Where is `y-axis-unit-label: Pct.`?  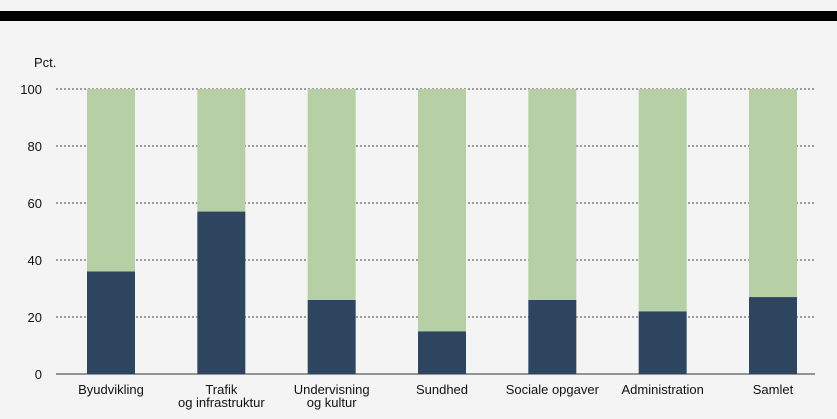
y-axis-unit-label: Pct. is located at coordinates (45, 62).